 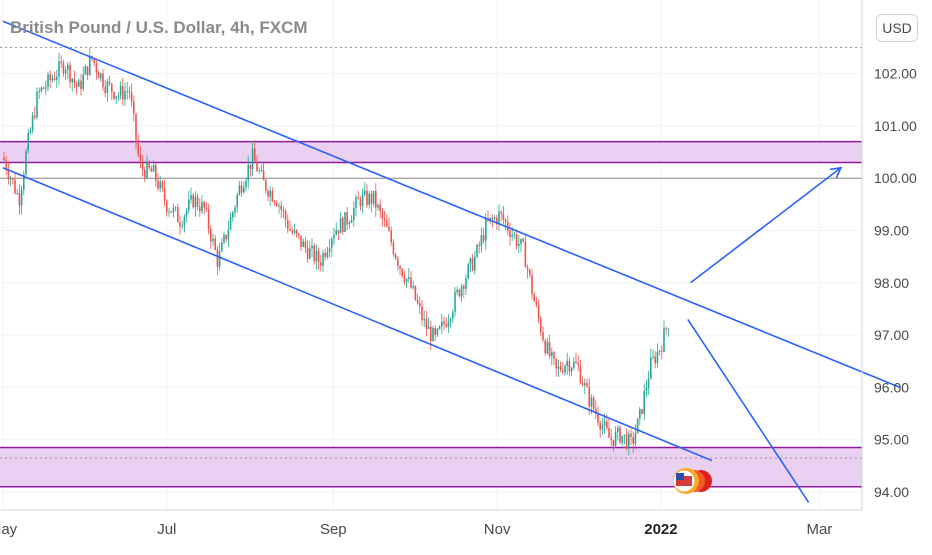 I want to click on time-tick-label-5: Mar, so click(x=819, y=529).